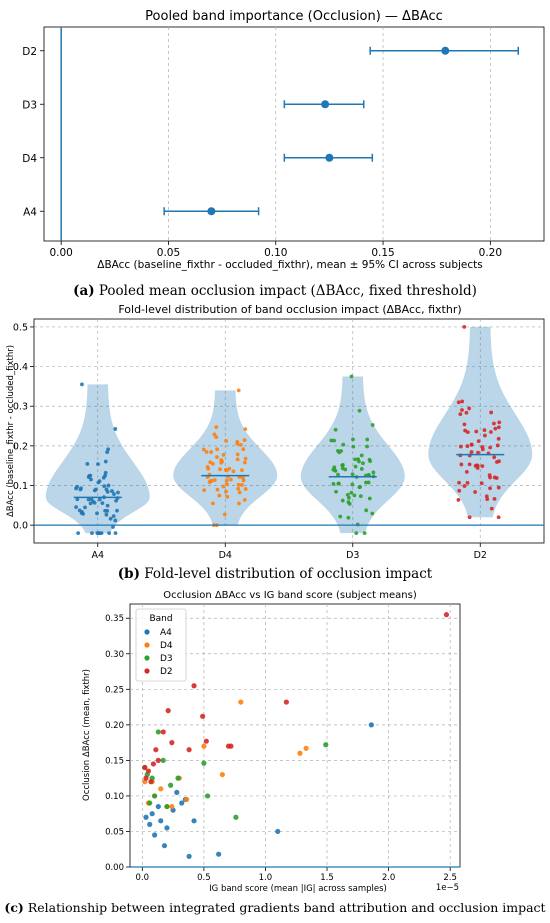 This screenshot has width=550, height=923. What do you see at coordinates (325, 104) in the screenshot?
I see `chart-a-mean-point-d3` at bounding box center [325, 104].